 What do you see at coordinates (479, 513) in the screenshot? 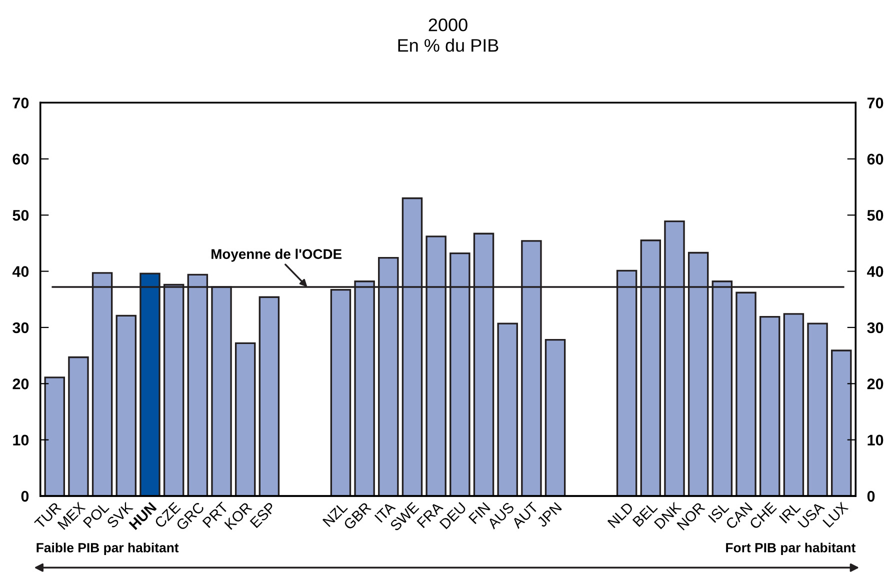
I see `x-tick-label: FIN` at bounding box center [479, 513].